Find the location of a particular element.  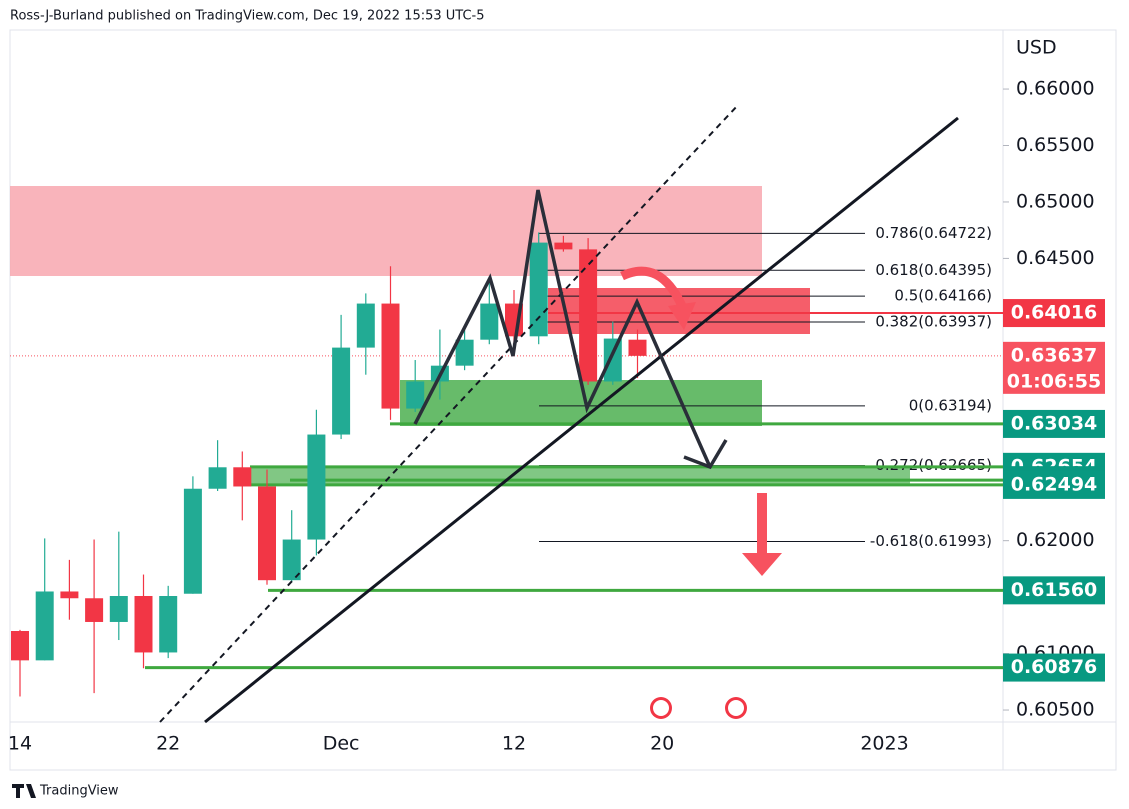

curved-arrow is located at coordinates (653, 287).